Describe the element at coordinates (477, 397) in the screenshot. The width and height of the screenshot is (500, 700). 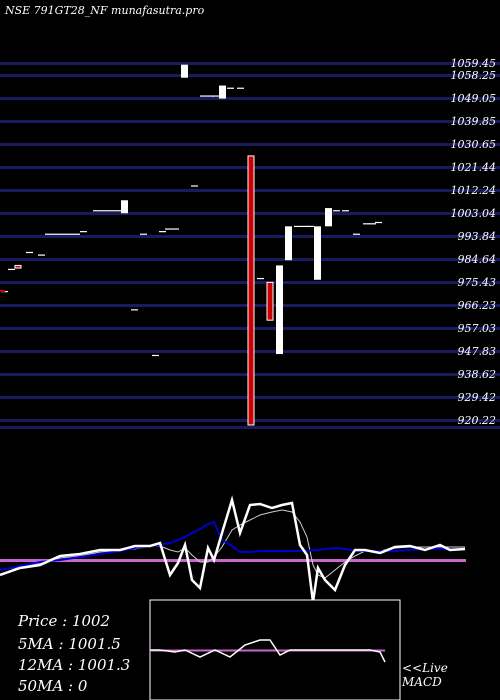
I see `y-tick-label: 929.42` at that location.